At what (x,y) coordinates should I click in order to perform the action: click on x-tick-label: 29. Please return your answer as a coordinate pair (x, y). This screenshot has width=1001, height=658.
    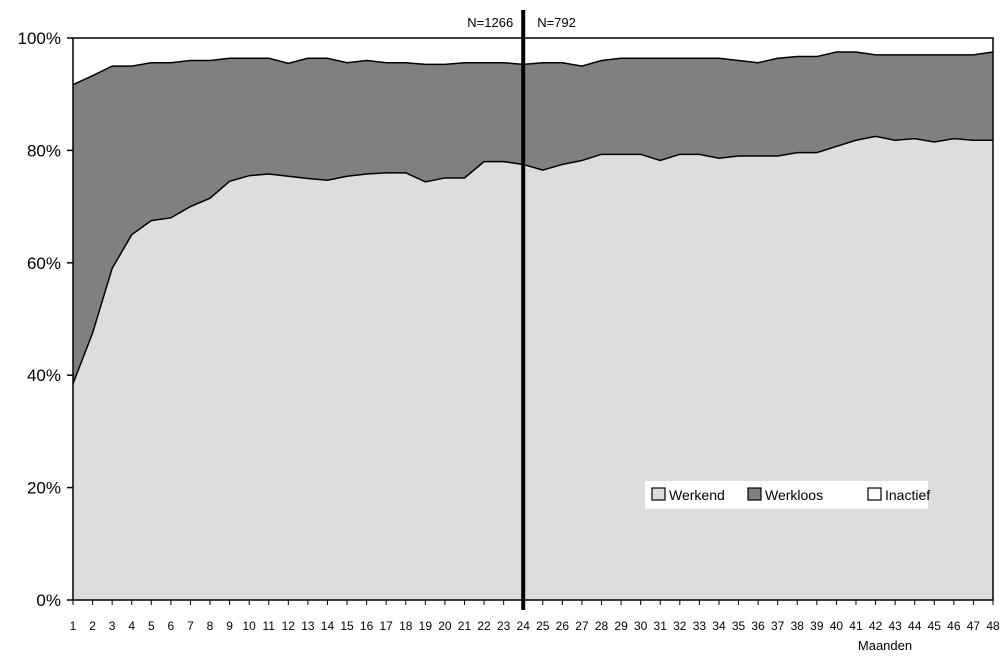
    Looking at the image, I should click on (621, 626).